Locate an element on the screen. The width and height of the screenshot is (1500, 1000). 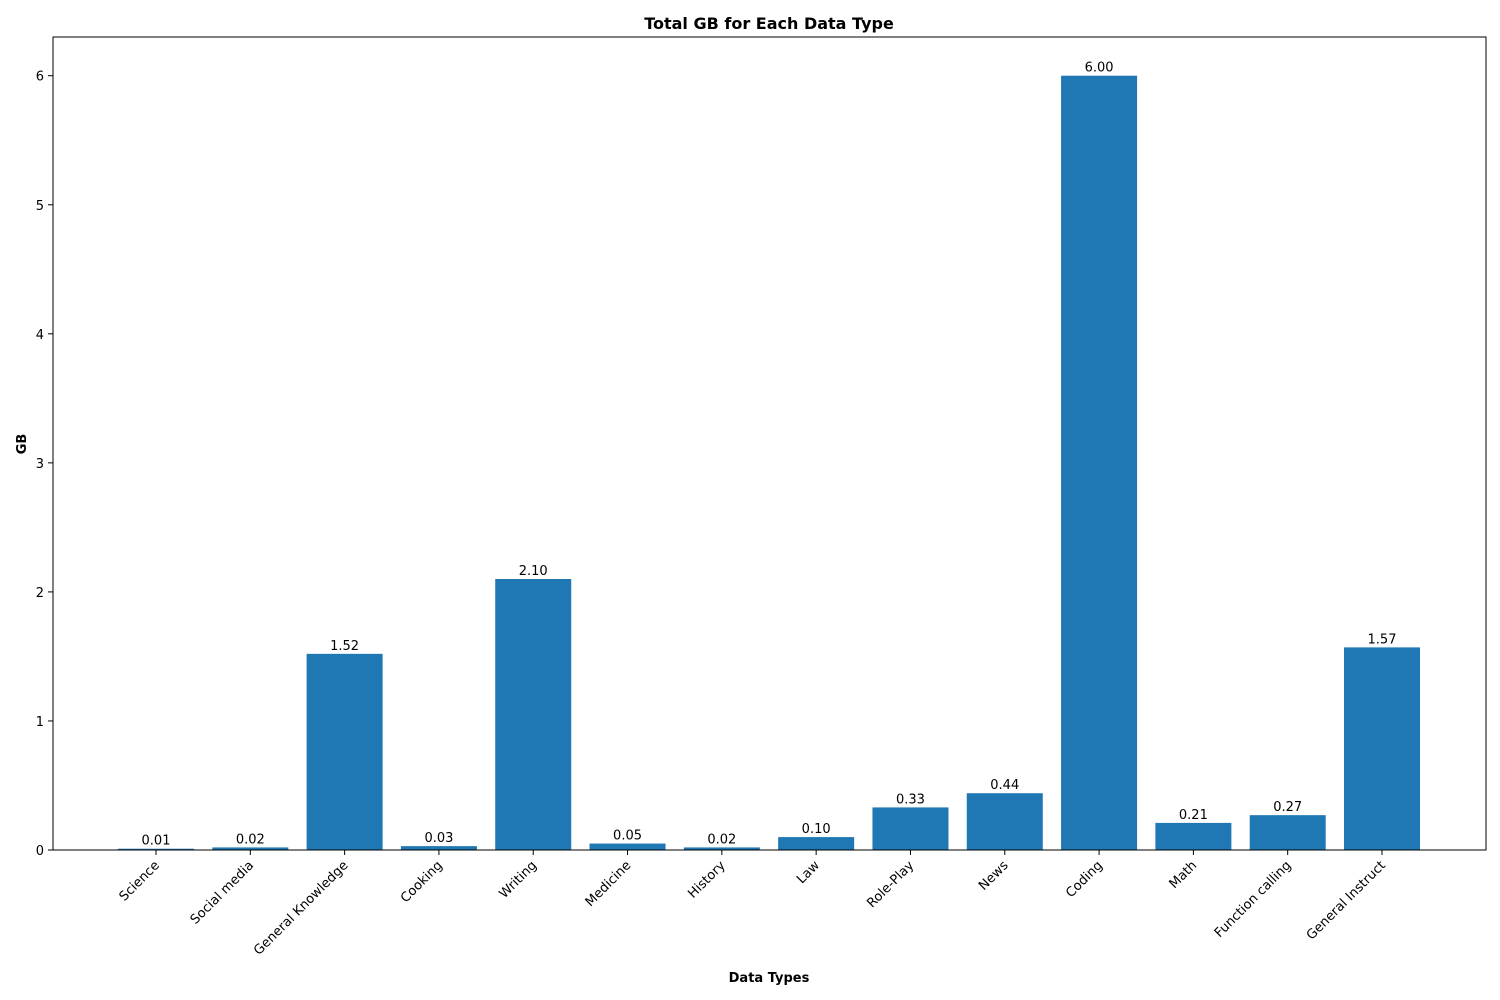
x-tick-label: History is located at coordinates (707, 880).